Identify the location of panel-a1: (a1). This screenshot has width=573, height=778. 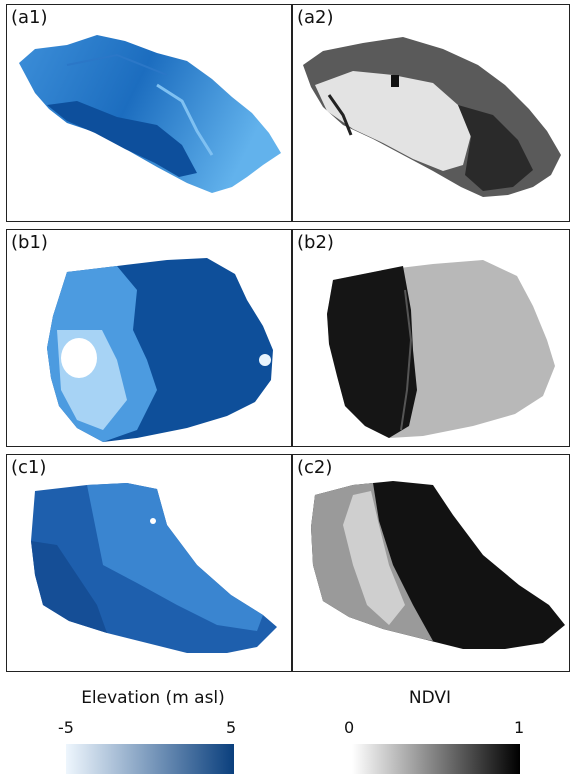
(149, 113).